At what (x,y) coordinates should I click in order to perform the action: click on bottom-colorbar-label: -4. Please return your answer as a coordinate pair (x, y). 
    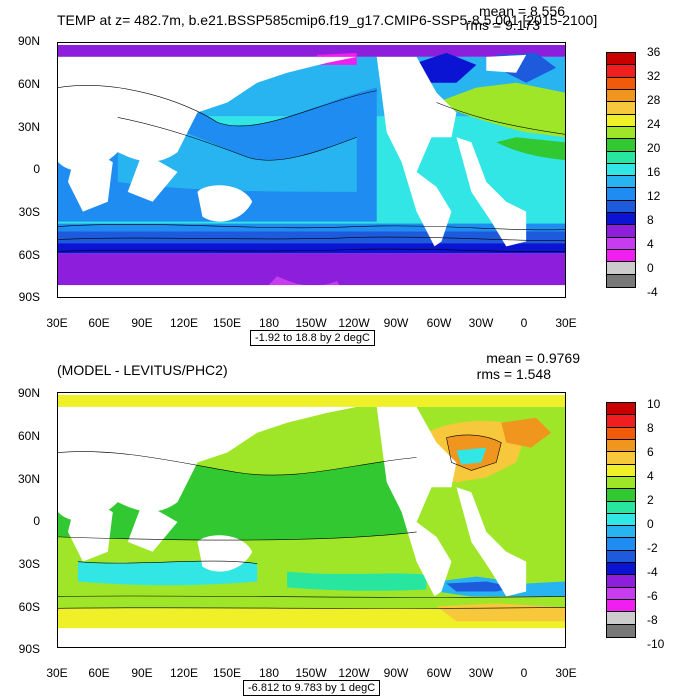
    Looking at the image, I should click on (652, 572).